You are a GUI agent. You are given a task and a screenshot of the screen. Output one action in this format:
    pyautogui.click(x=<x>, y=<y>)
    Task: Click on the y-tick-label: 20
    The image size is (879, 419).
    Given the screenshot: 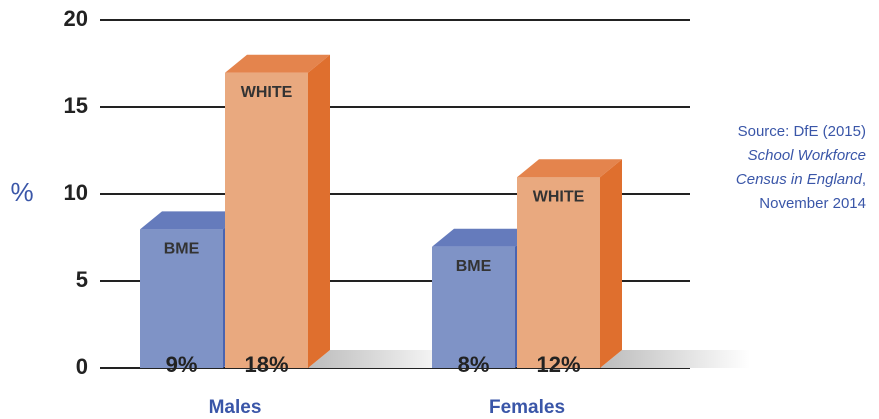 What is the action you would take?
    pyautogui.click(x=76, y=18)
    